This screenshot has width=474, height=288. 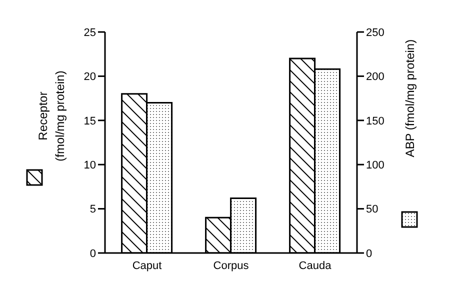 I want to click on y2-tick-label: 250, so click(x=375, y=32).